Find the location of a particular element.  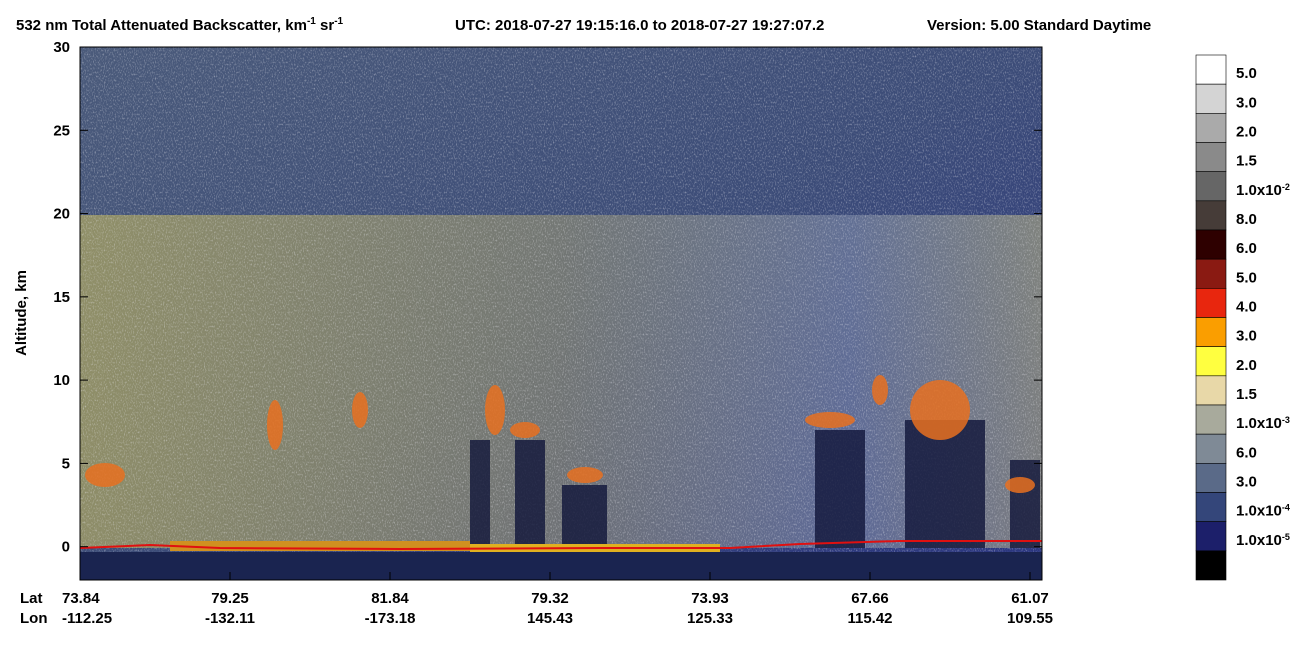

colorbar-label: 1.0x10-4 is located at coordinates (1263, 511).